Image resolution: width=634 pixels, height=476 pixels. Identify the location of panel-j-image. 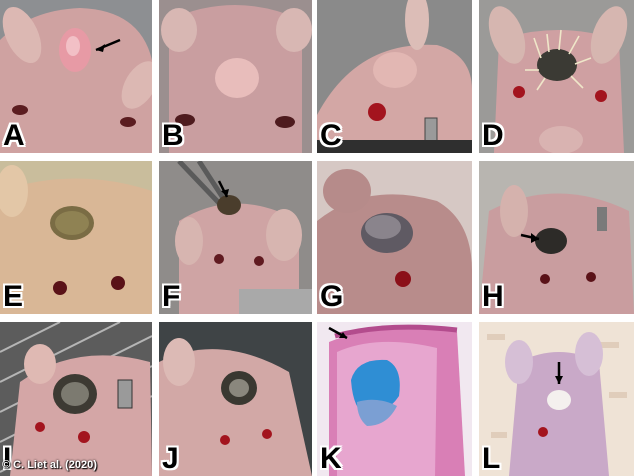
(235, 399).